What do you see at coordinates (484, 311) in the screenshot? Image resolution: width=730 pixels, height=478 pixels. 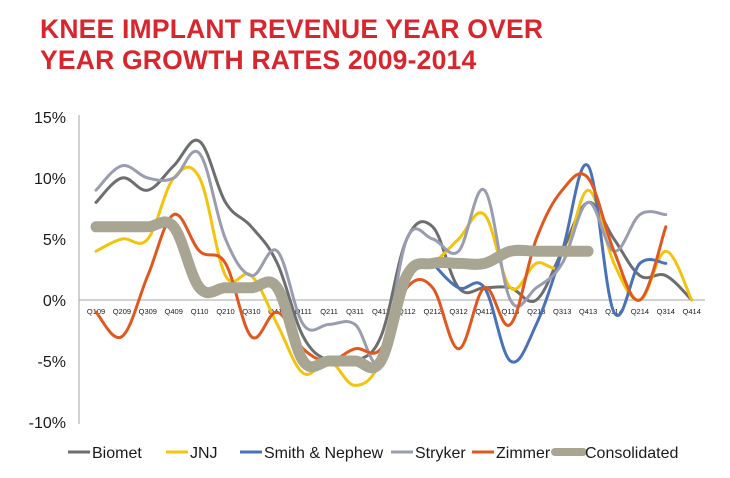 I see `x-tick-label: Q412` at bounding box center [484, 311].